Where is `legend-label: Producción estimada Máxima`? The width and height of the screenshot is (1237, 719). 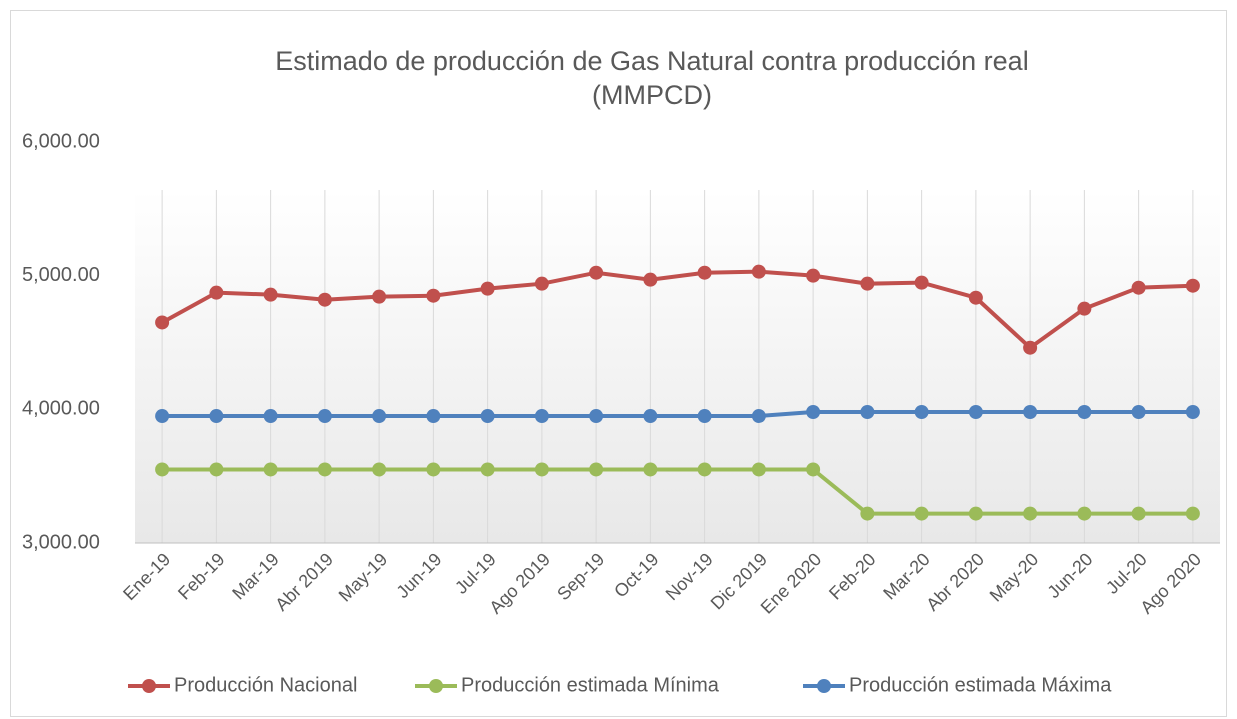 legend-label: Producción estimada Máxima is located at coordinates (980, 685).